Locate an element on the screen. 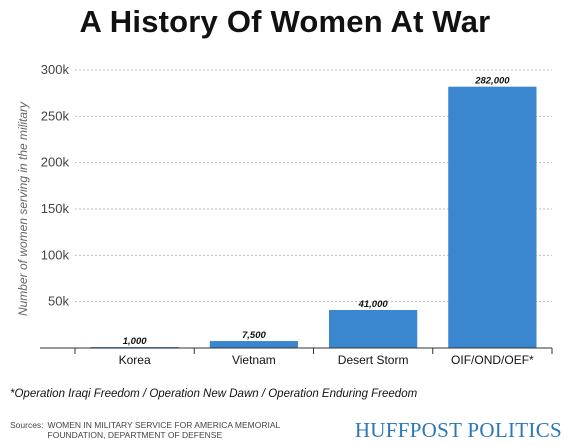 The width and height of the screenshot is (570, 445). y-tick-label: 100k is located at coordinates (55, 254).